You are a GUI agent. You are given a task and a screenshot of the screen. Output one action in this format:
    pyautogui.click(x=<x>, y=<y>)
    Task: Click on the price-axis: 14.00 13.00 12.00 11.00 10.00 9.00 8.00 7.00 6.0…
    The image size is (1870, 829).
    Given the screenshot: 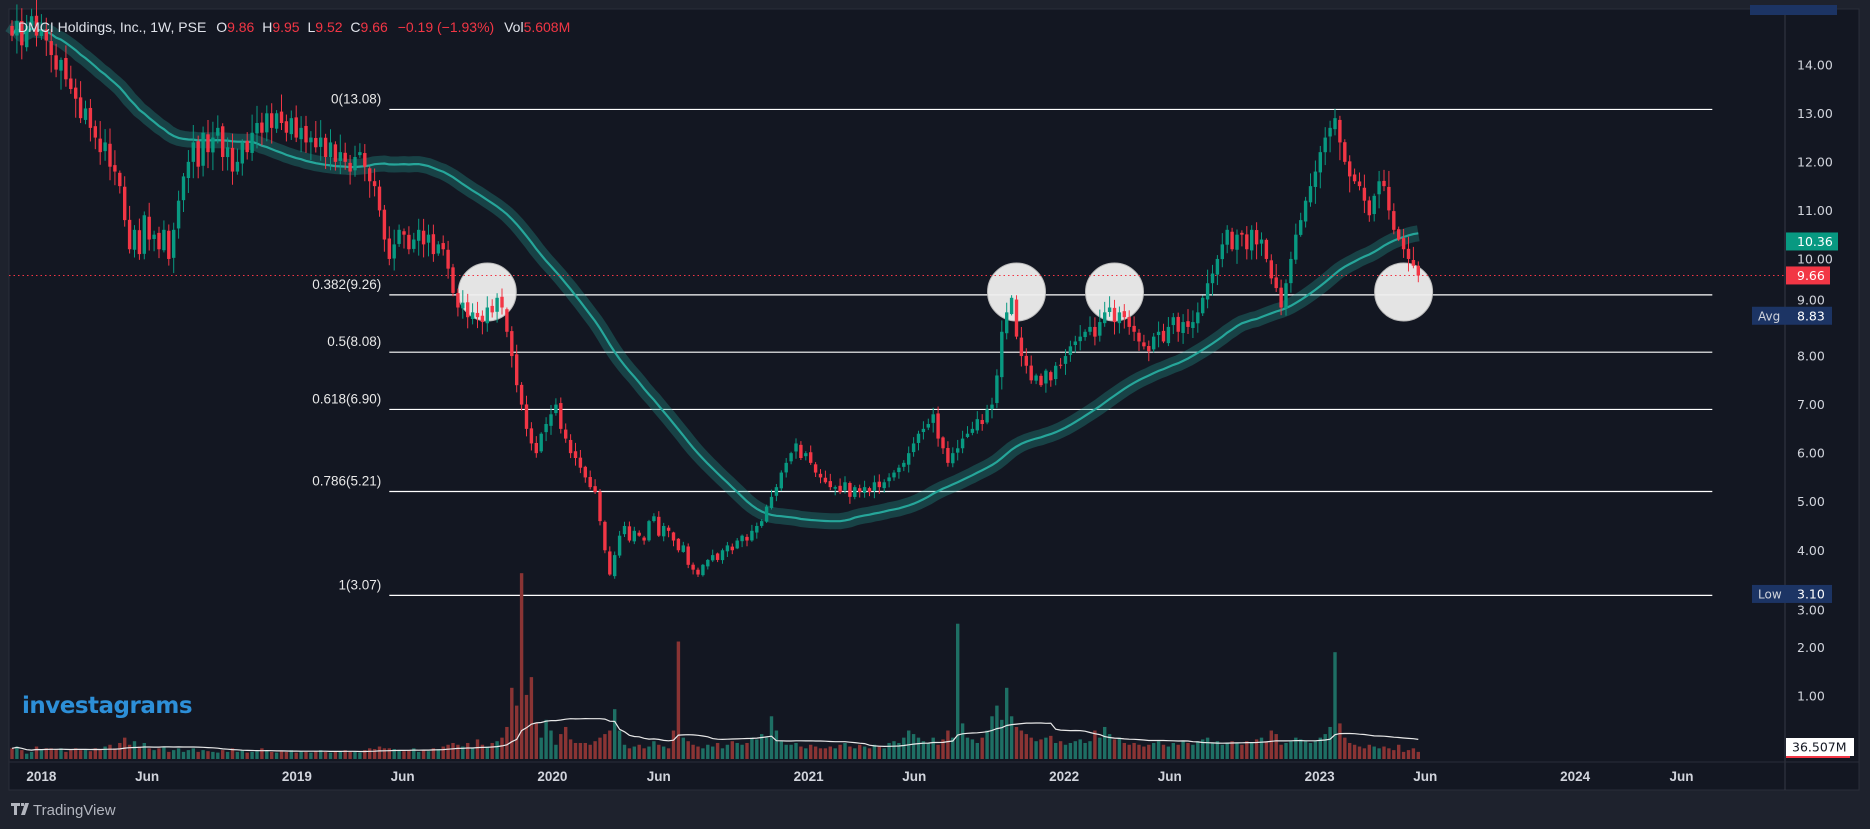 What is the action you would take?
    pyautogui.click(x=1815, y=380)
    